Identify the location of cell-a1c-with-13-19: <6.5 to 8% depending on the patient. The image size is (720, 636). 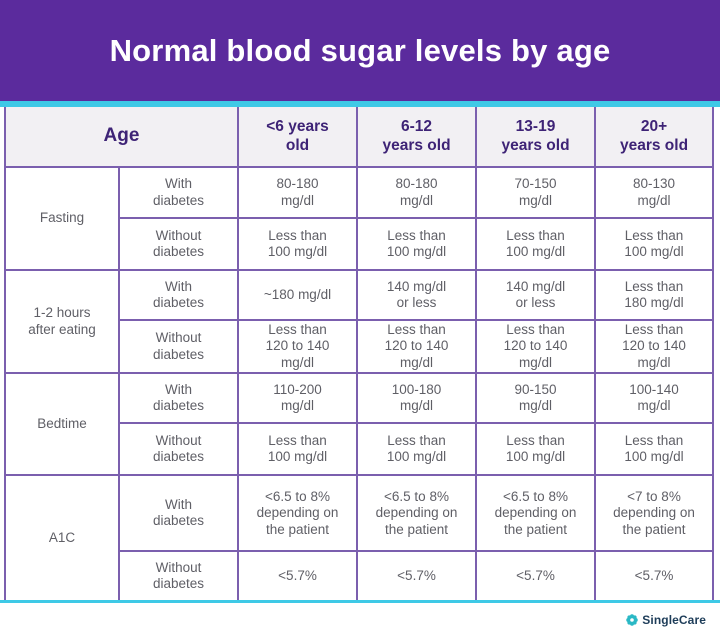
(535, 513).